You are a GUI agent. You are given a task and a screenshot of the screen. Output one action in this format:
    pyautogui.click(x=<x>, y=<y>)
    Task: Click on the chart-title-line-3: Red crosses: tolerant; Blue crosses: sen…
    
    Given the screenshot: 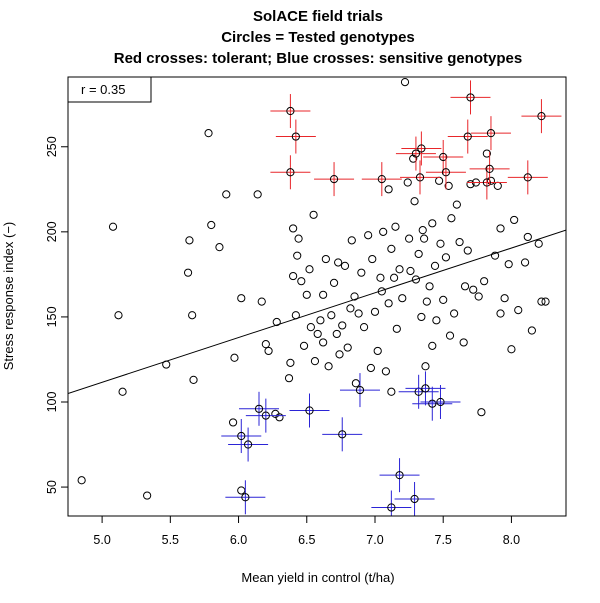 What is the action you would take?
    pyautogui.click(x=318, y=58)
    